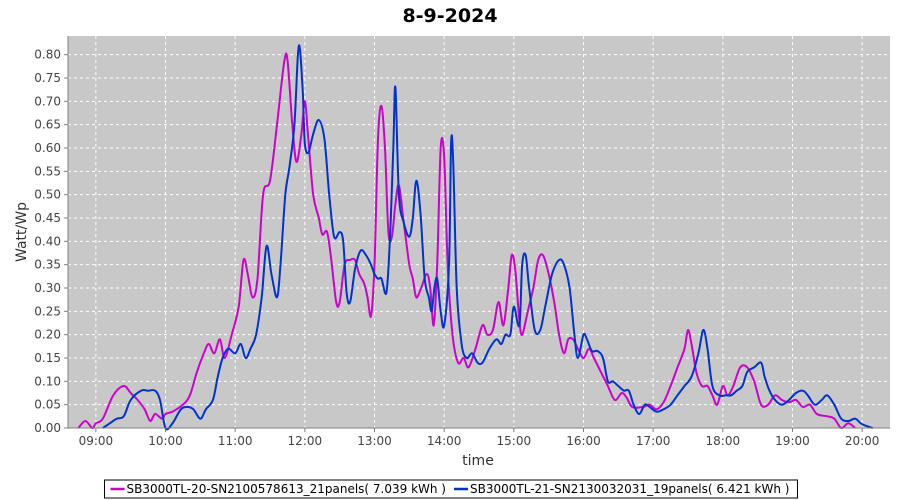  Describe the element at coordinates (47, 101) in the screenshot. I see `y-tick-label: 0.70` at that location.